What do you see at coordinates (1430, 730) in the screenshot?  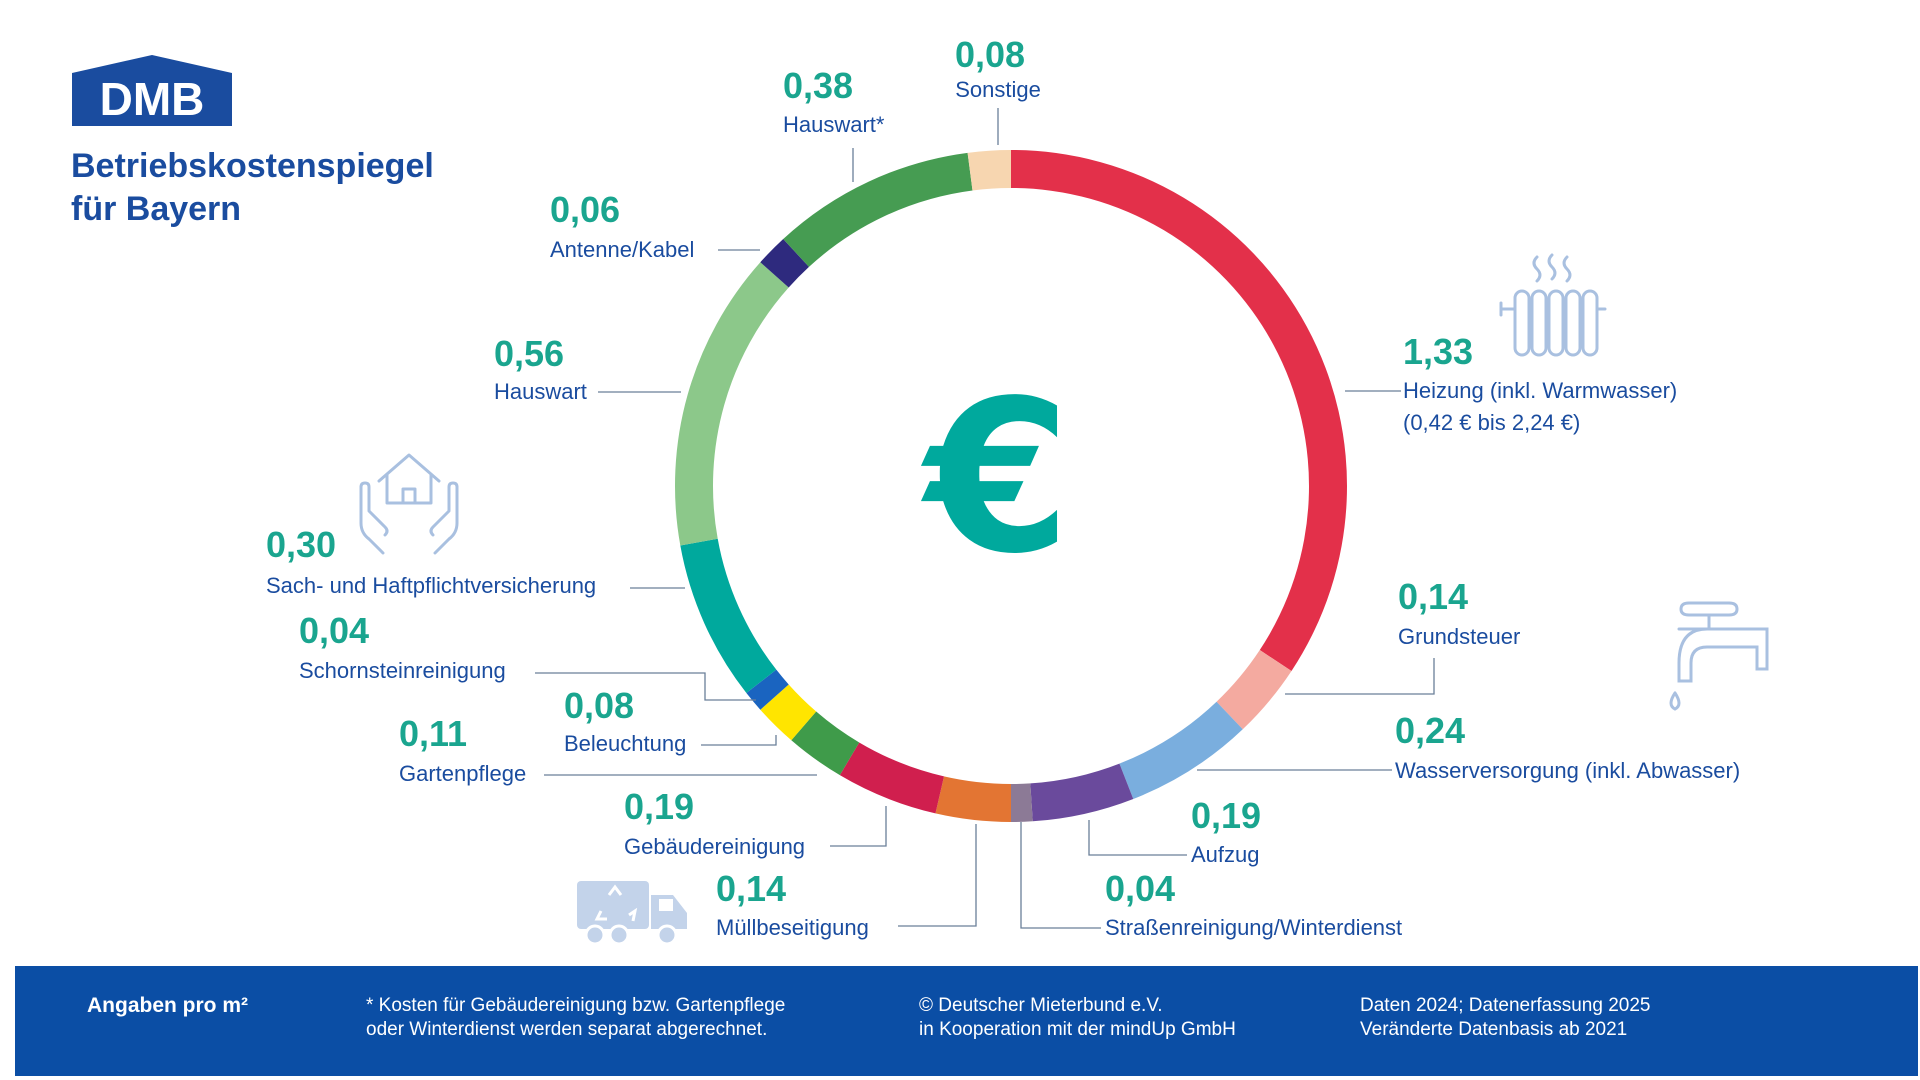 I see `value-wasserversorgung-inkl-abwasser: 0,24` at bounding box center [1430, 730].